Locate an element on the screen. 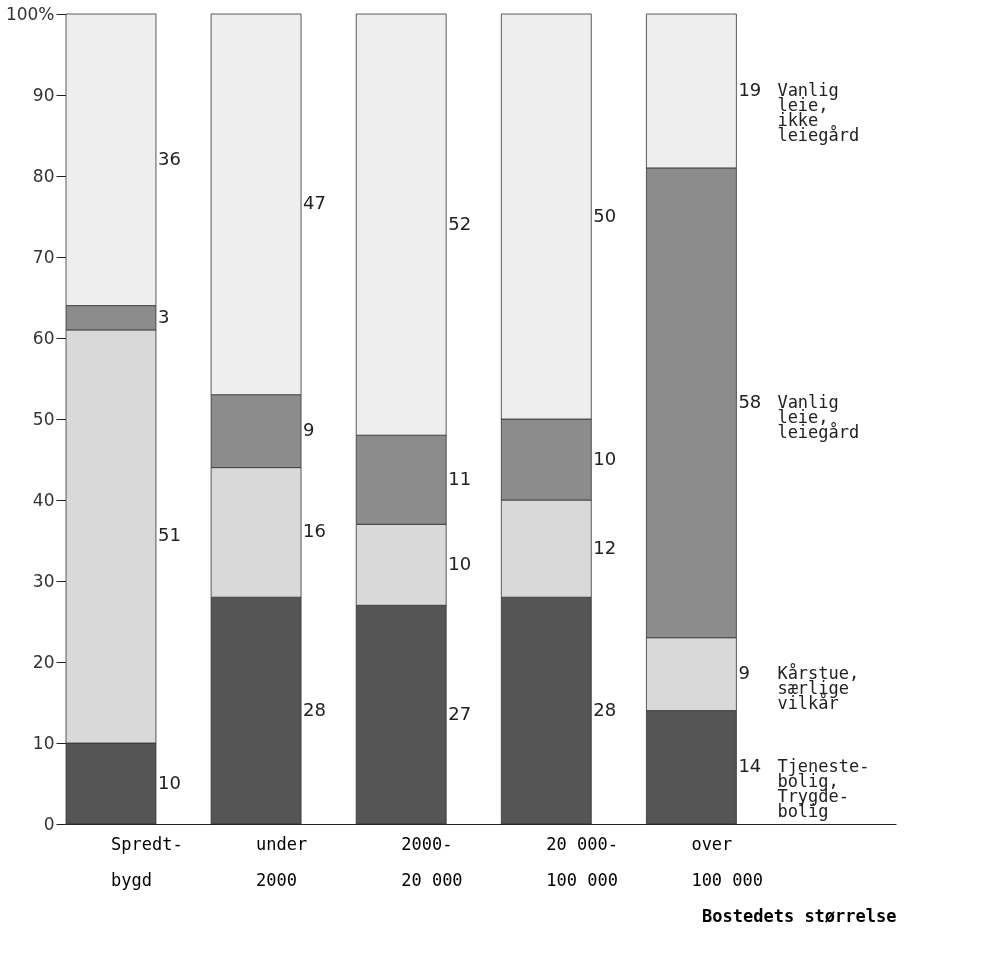  data-label: 50 is located at coordinates (605, 215).